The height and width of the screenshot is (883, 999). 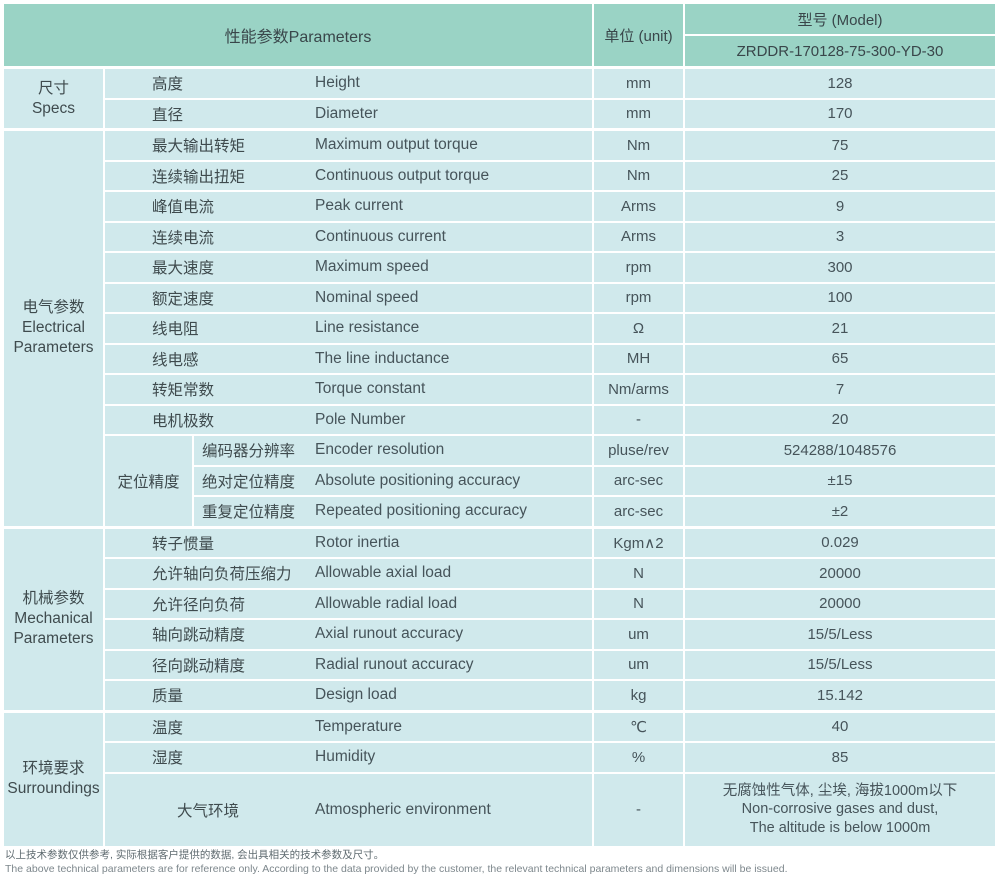 What do you see at coordinates (222, 575) in the screenshot?
I see `param-name-cn: 允许轴向负荷压缩力` at bounding box center [222, 575].